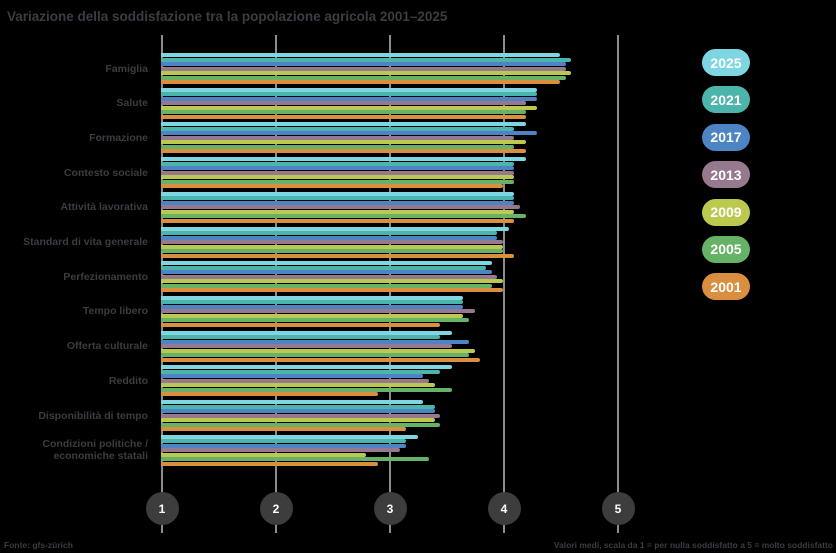  I want to click on source-note: Fonte: gfs-zürich, so click(38, 545).